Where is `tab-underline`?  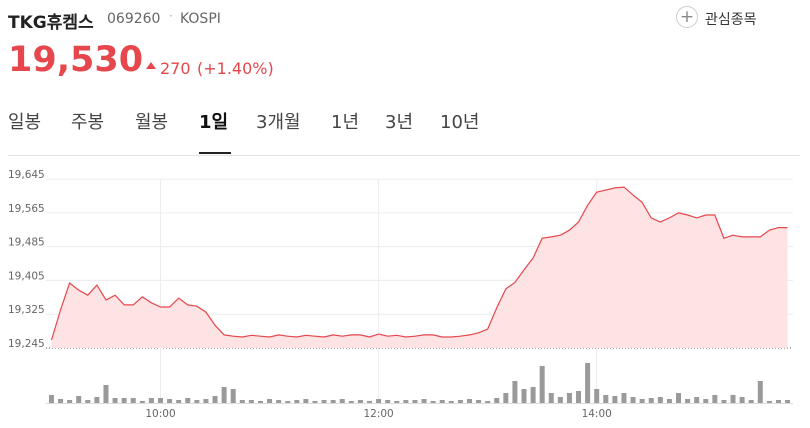
tab-underline is located at coordinates (215, 153).